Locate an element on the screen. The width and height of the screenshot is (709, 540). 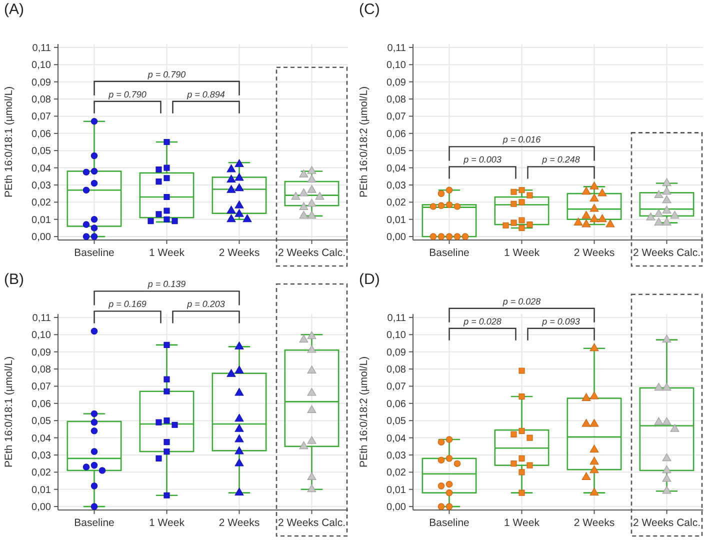
annotation: p = 0.248 is located at coordinates (560, 159).